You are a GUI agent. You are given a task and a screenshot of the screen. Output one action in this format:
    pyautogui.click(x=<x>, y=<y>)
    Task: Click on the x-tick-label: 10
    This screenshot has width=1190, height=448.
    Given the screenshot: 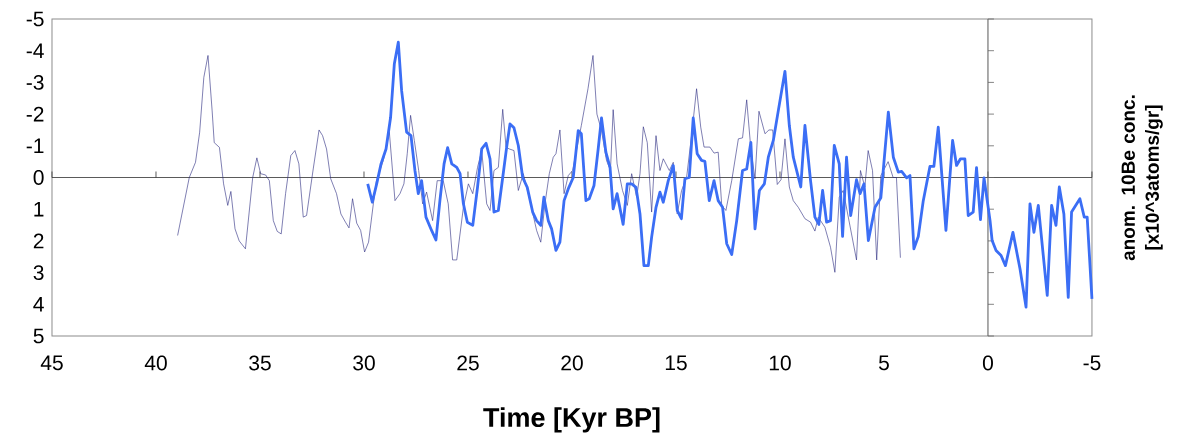 What is the action you would take?
    pyautogui.click(x=780, y=363)
    